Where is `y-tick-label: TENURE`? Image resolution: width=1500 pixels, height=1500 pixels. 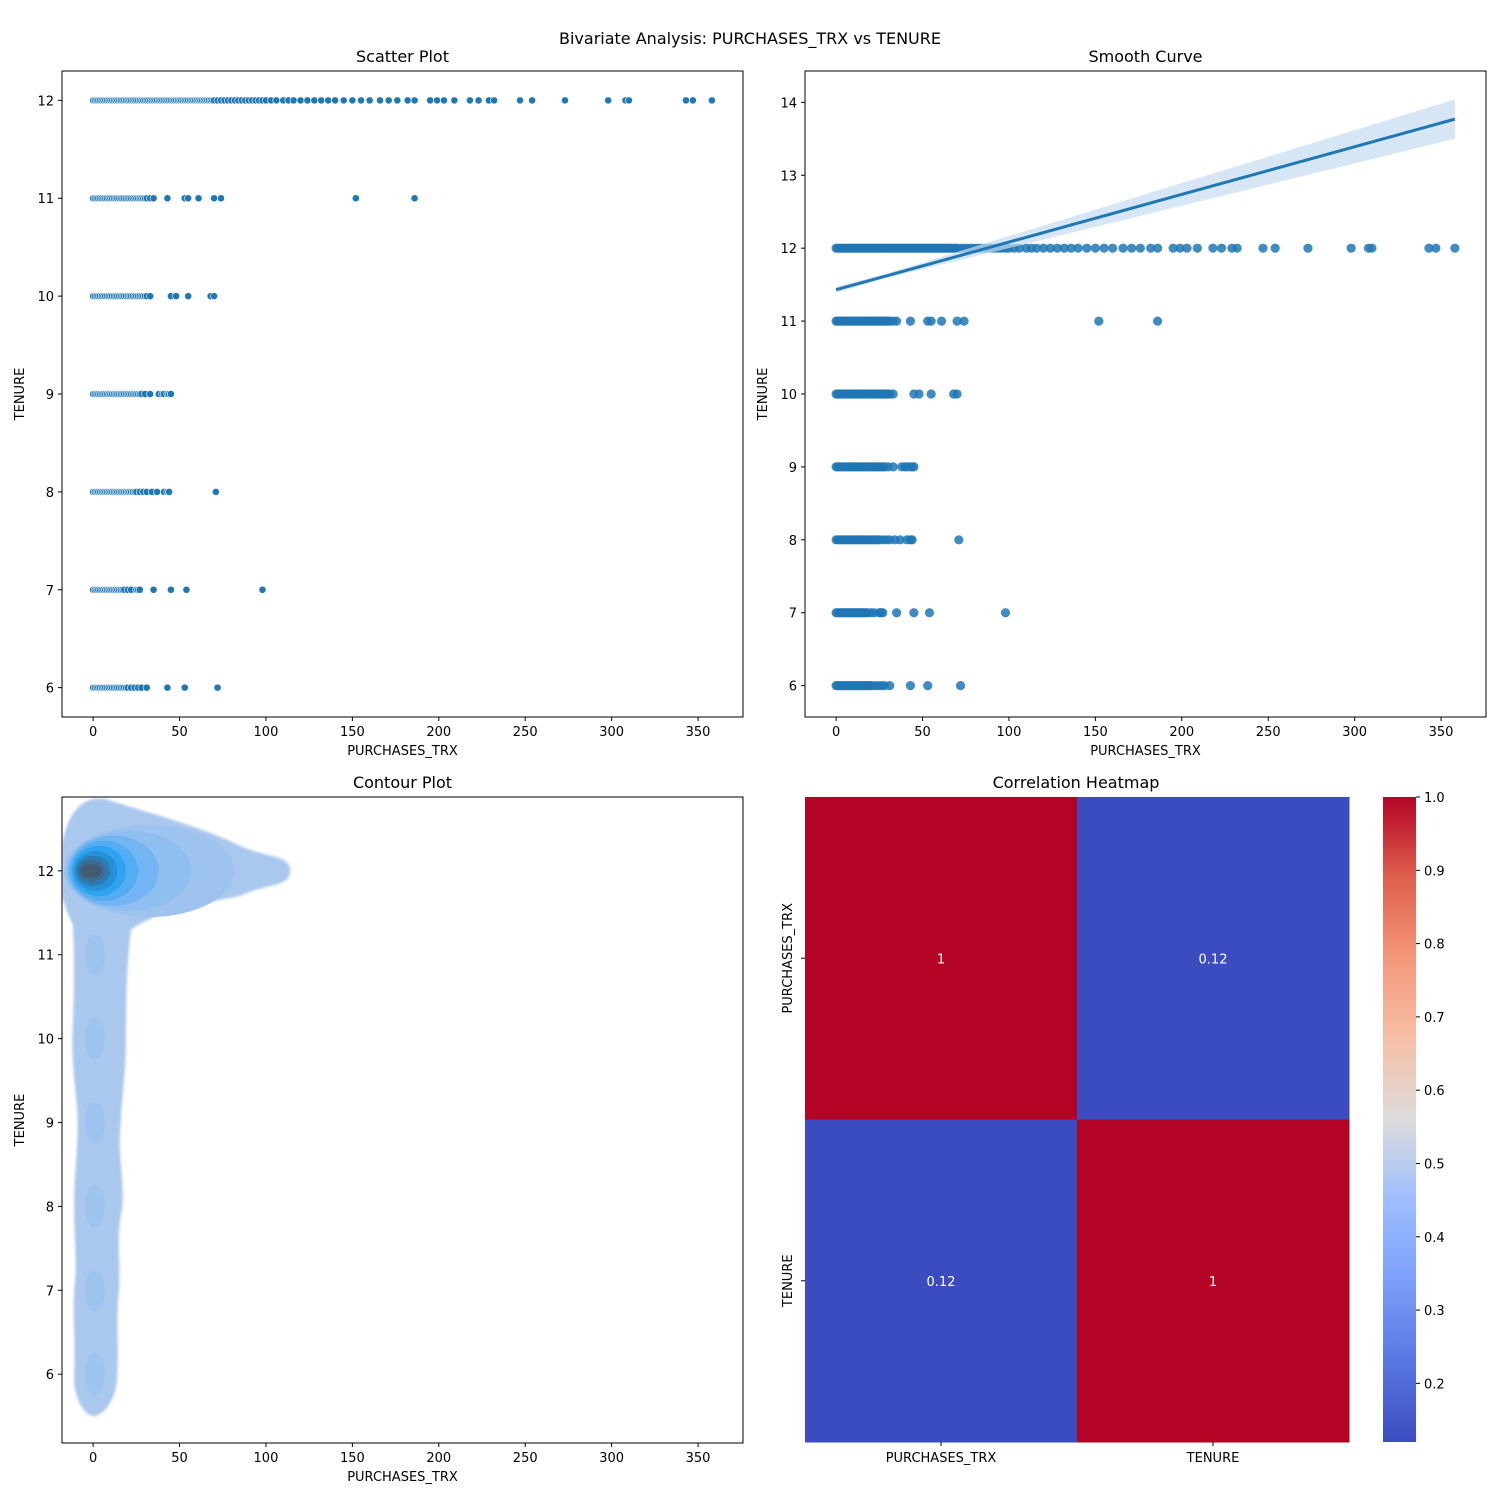 y-tick-label: TENURE is located at coordinates (788, 1281).